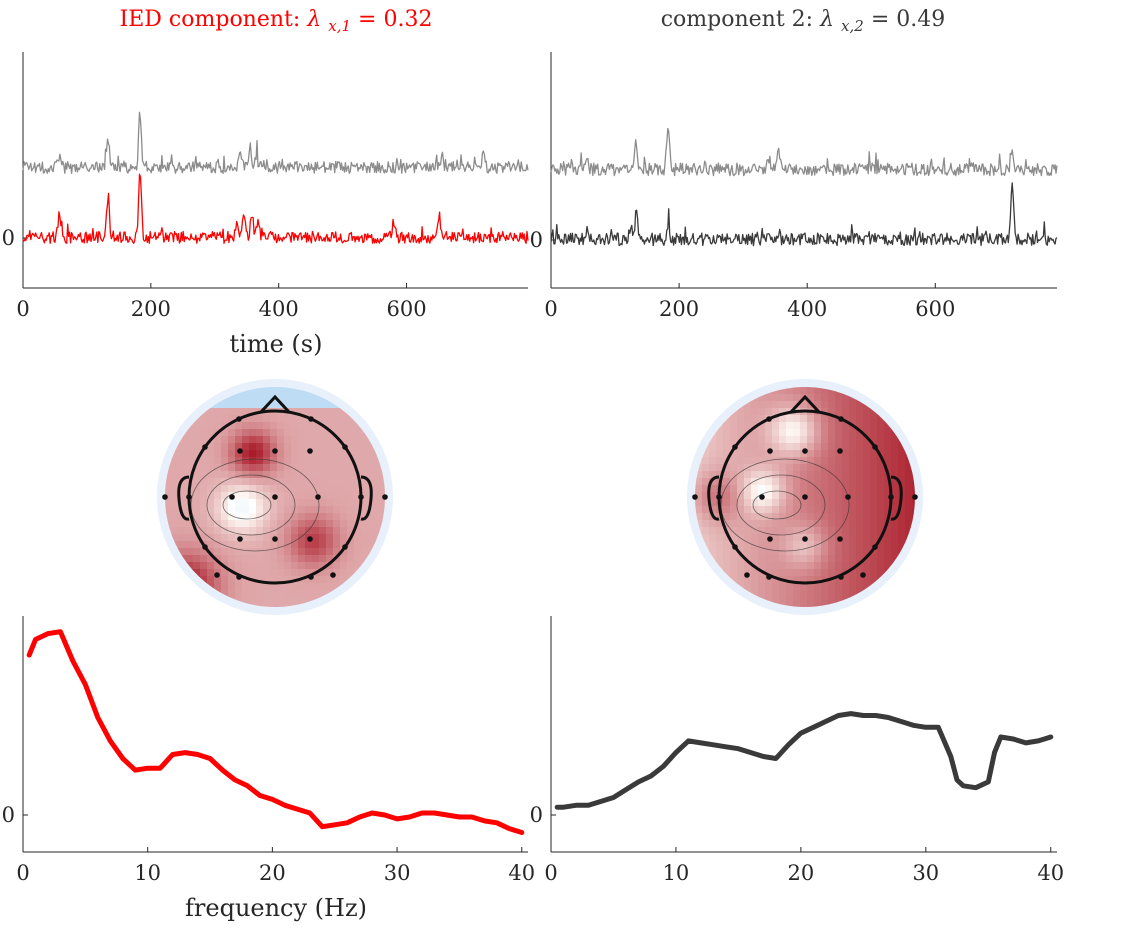 This screenshot has width=1125, height=937. Describe the element at coordinates (740, 19) in the screenshot. I see `component-2-title-text: component 2:` at that location.